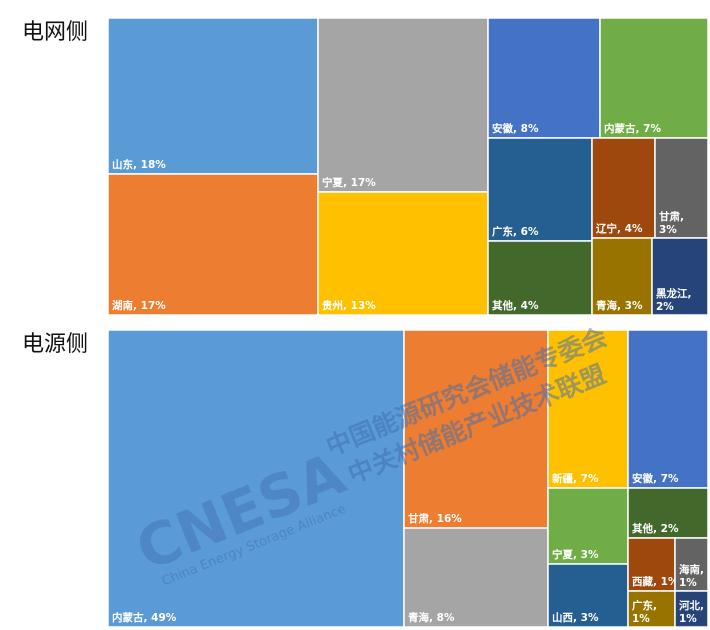 The height and width of the screenshot is (630, 710). What do you see at coordinates (644, 612) in the screenshot?
I see `cell-label: 广东, 1%` at bounding box center [644, 612].